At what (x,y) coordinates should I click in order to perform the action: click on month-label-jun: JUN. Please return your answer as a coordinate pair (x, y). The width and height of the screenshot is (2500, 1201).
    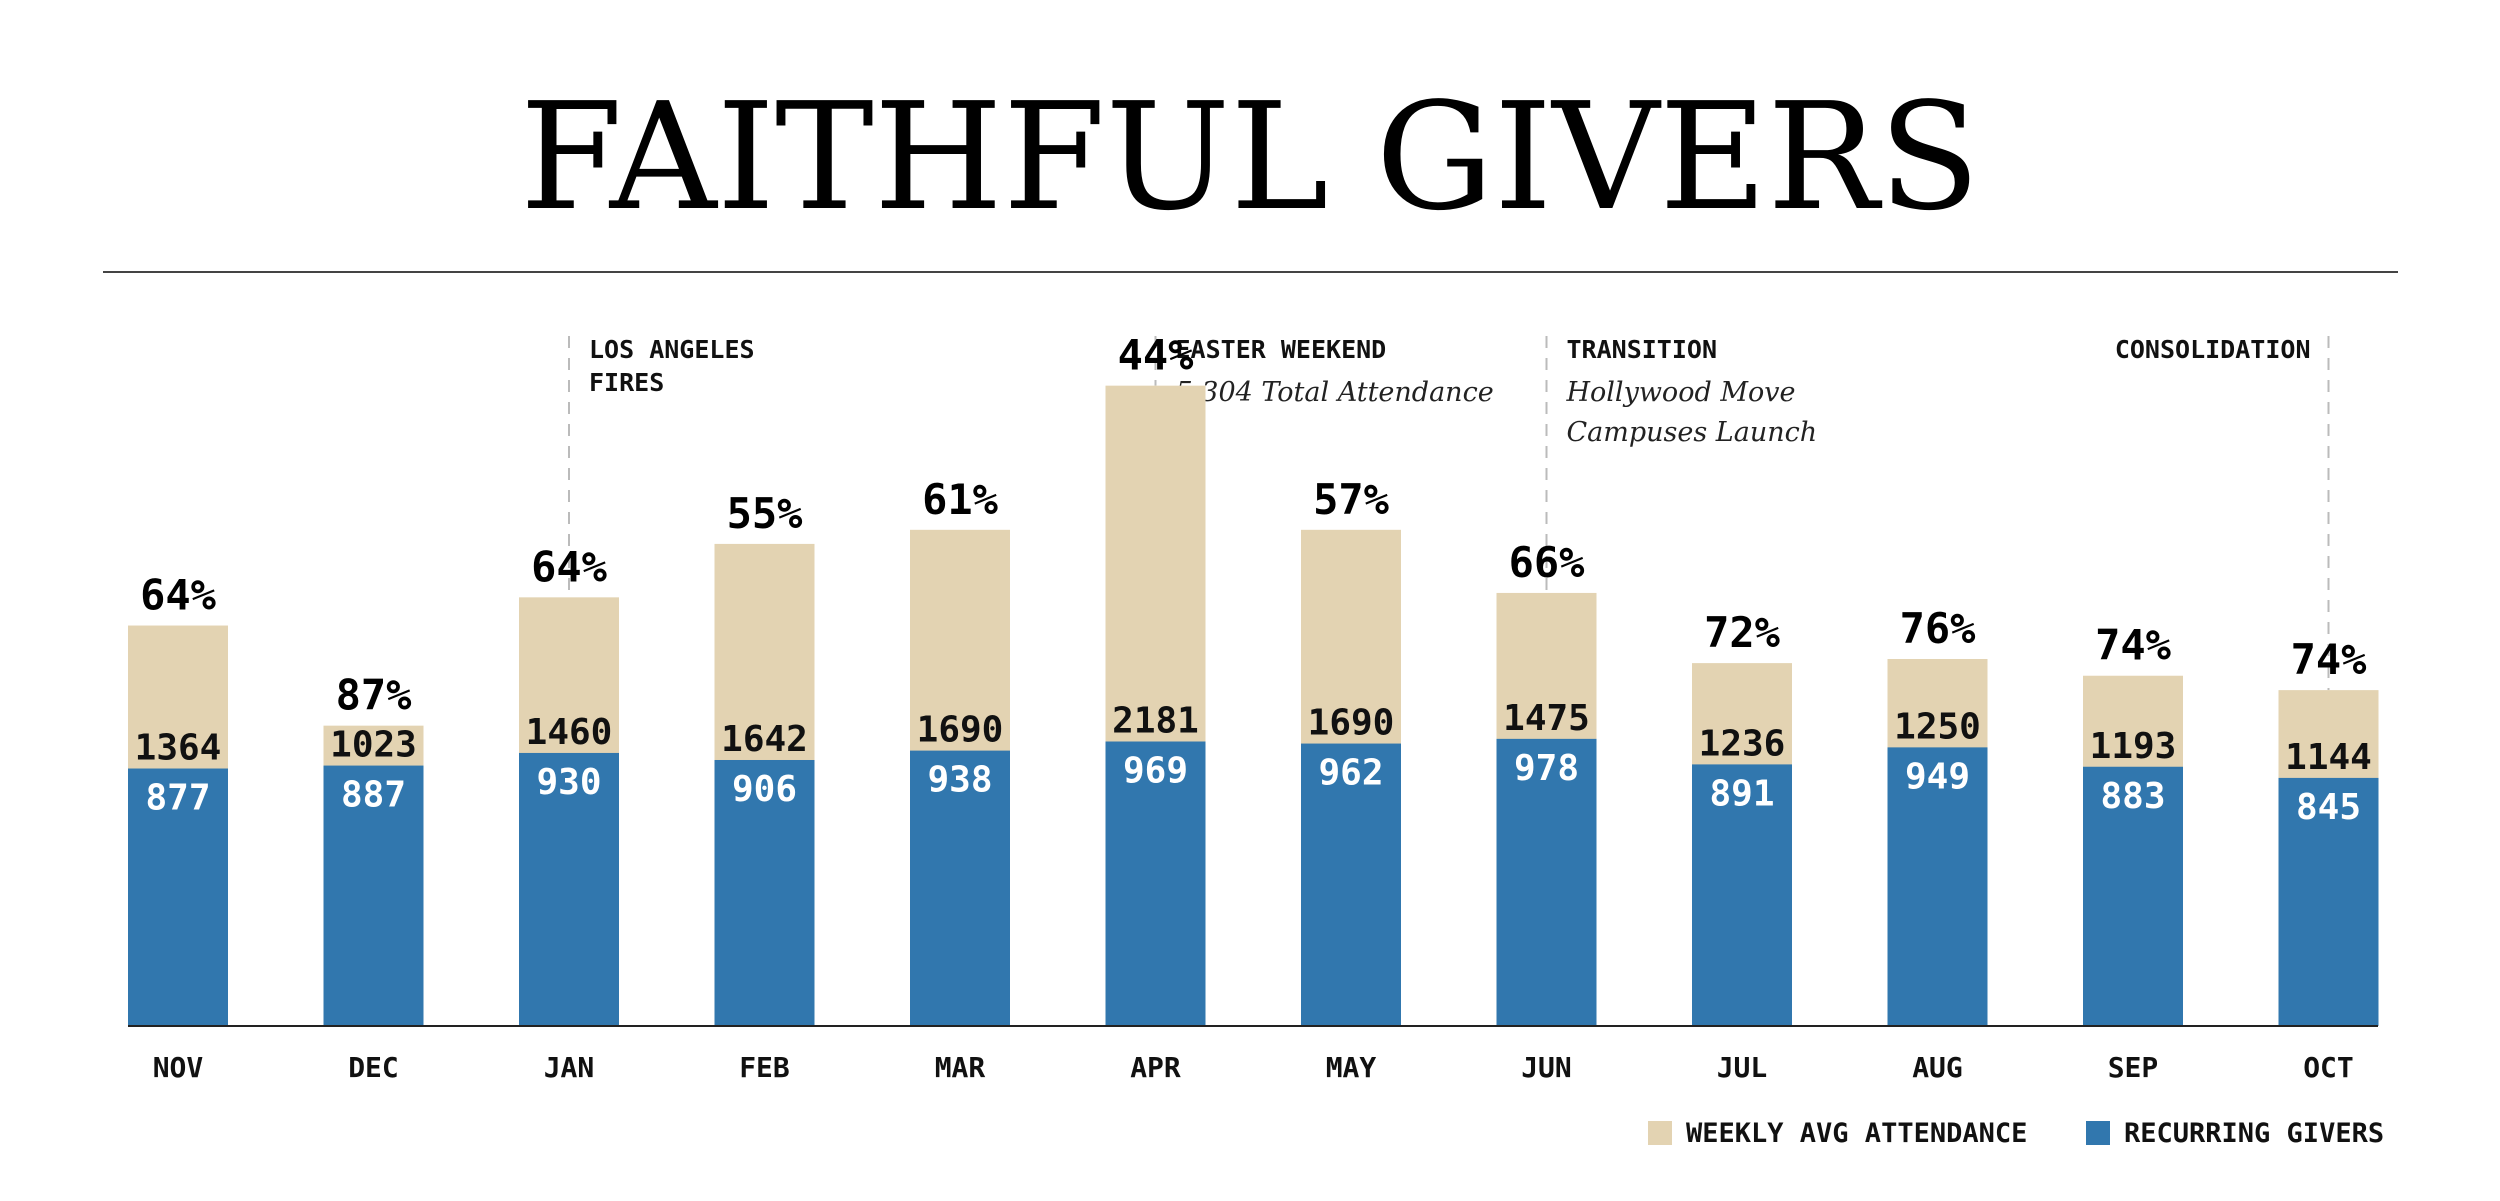
    Looking at the image, I should click on (1546, 1067).